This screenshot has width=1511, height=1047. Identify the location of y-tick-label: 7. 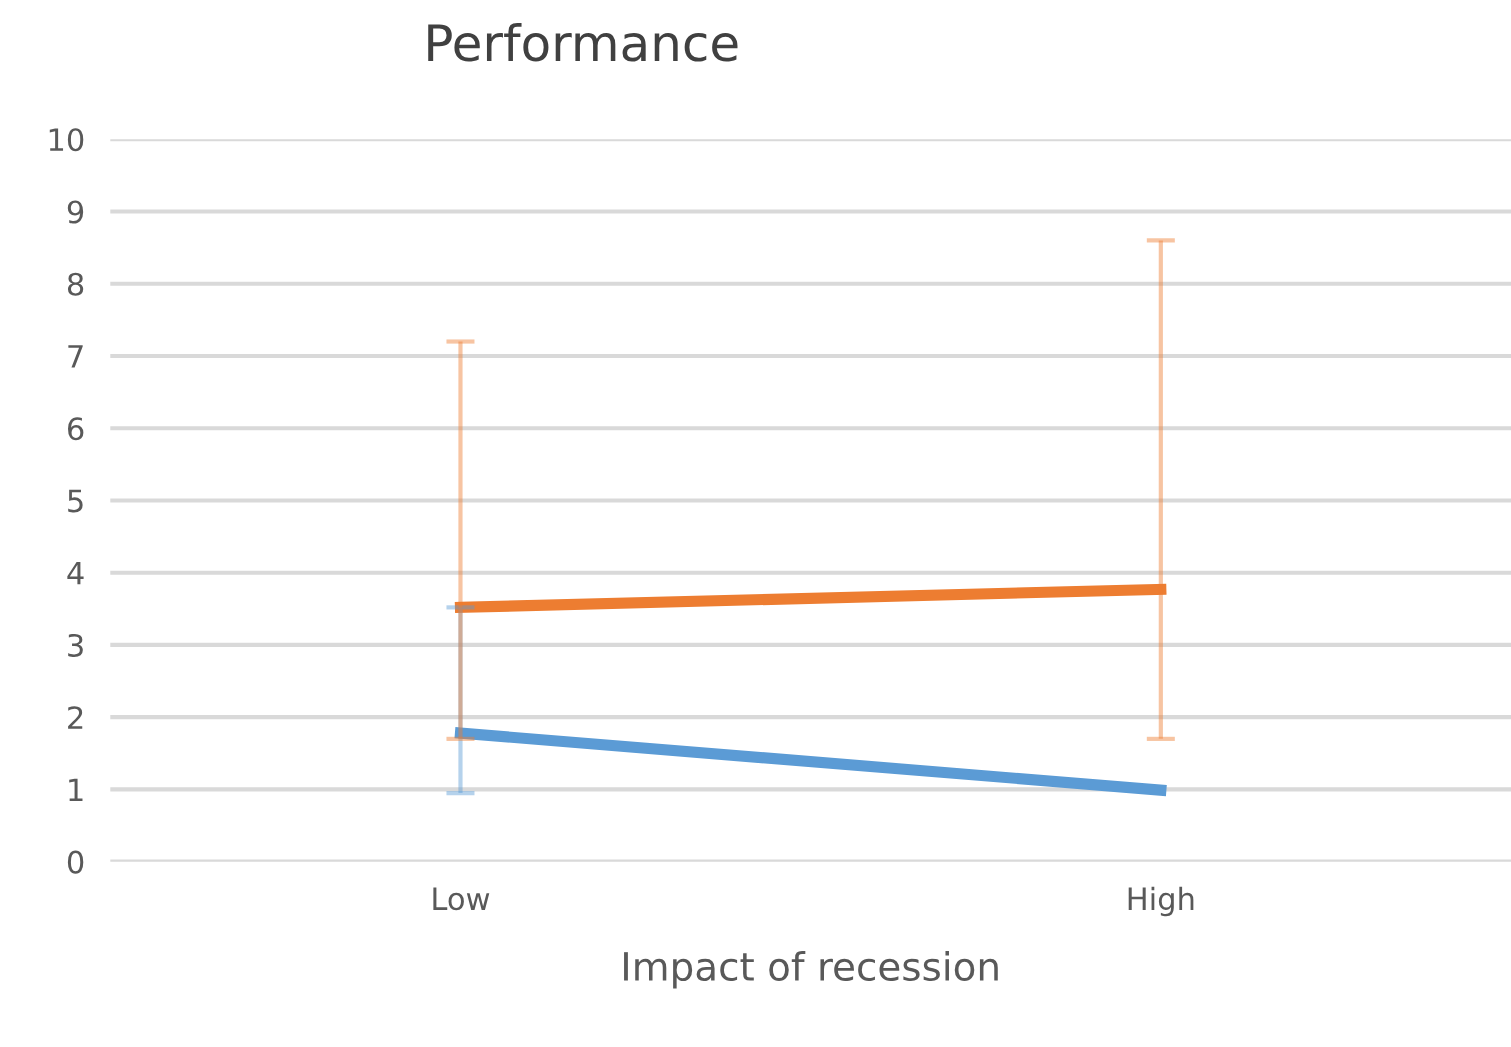
(75, 356).